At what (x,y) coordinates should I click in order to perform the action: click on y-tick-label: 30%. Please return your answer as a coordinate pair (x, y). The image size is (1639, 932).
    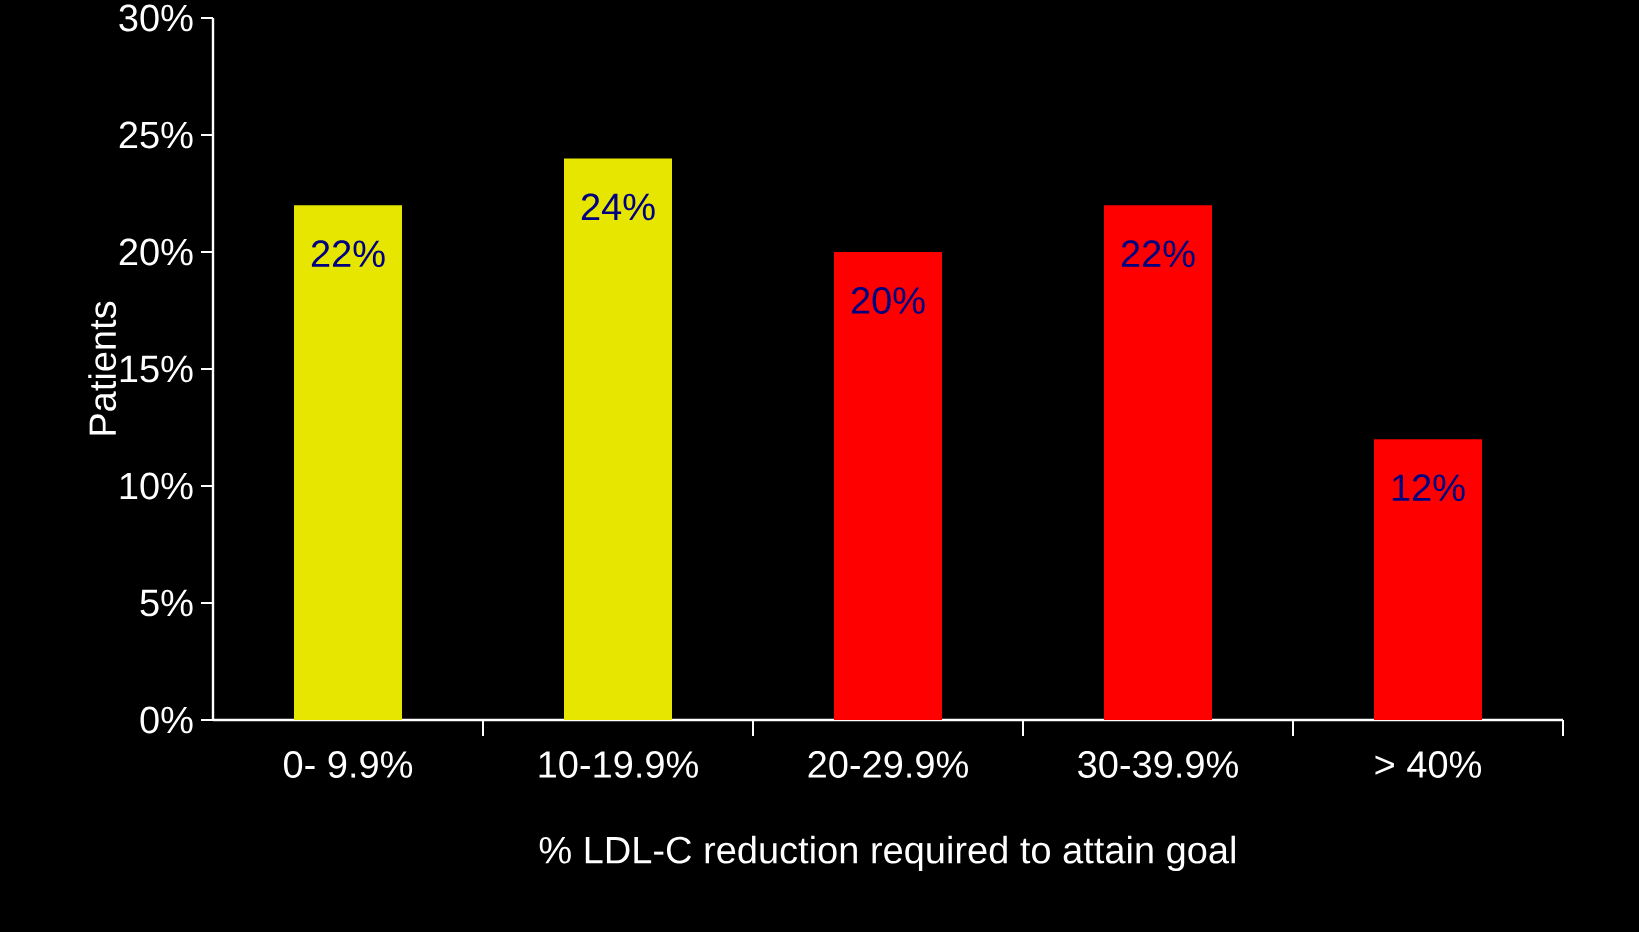
    Looking at the image, I should click on (156, 18).